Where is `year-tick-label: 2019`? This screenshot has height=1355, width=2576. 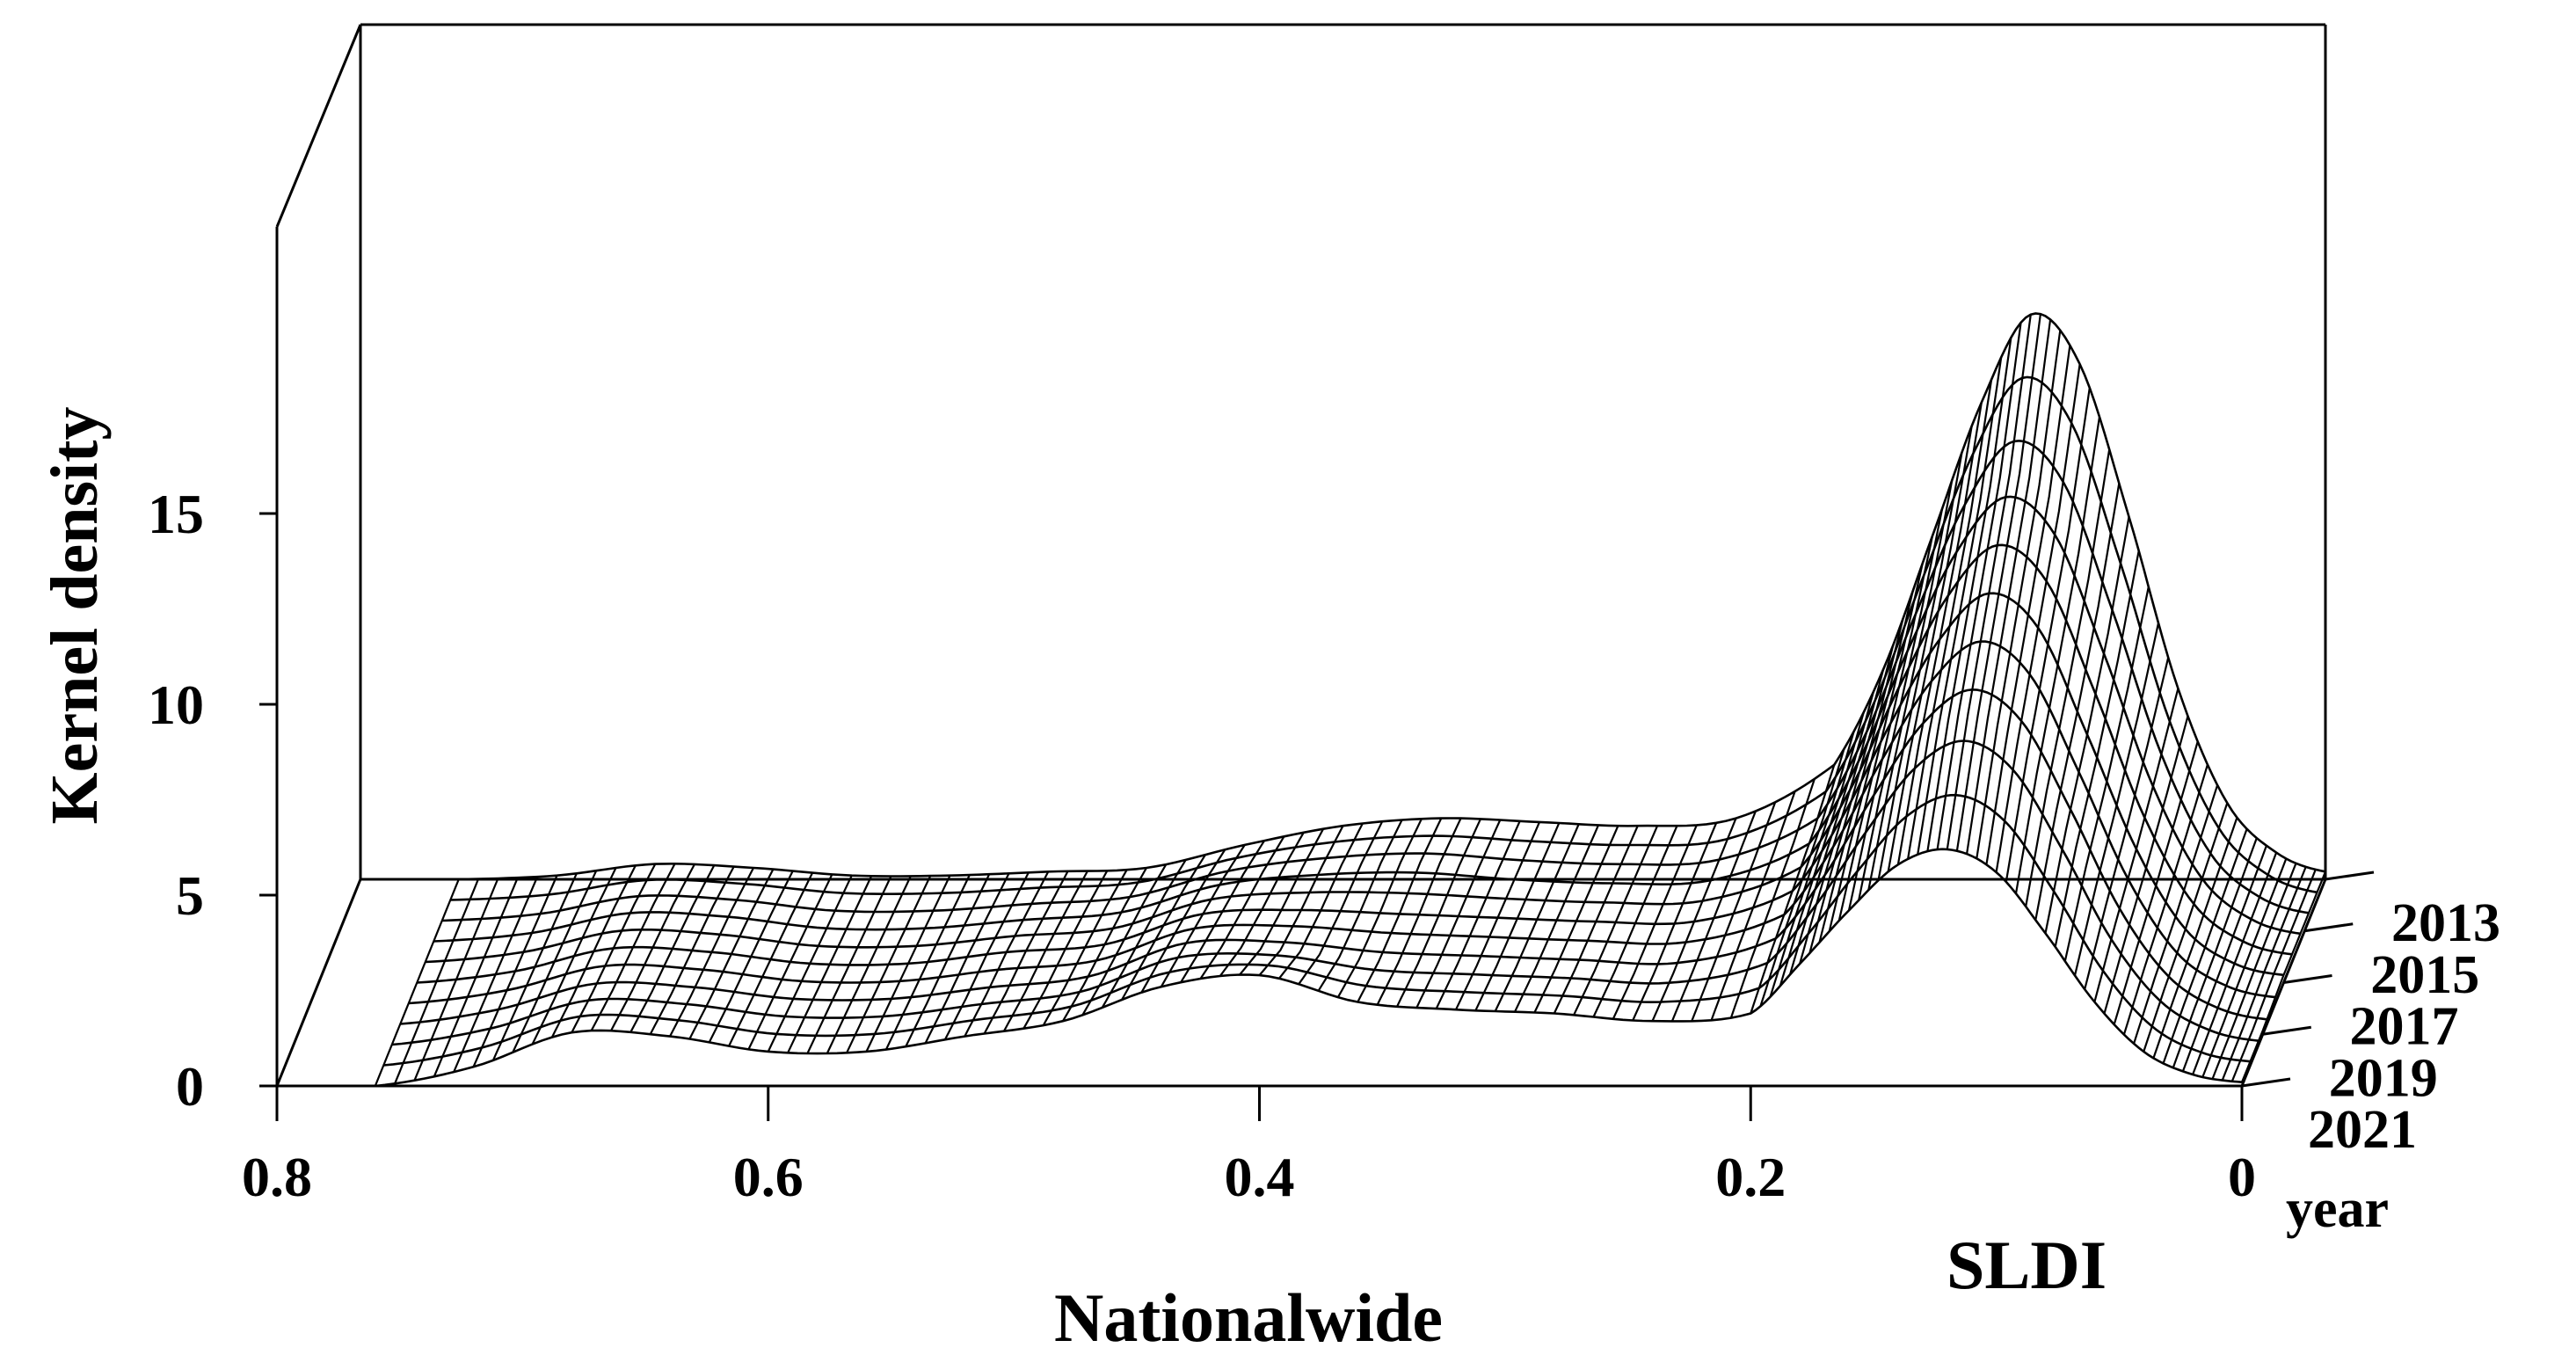
year-tick-label: 2019 is located at coordinates (2383, 1078).